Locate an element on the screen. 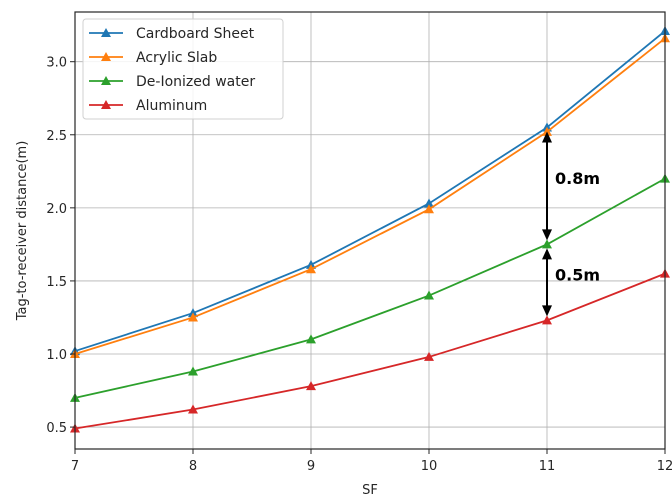 The image size is (672, 498). y-tick-label: 0.5 is located at coordinates (56, 428).